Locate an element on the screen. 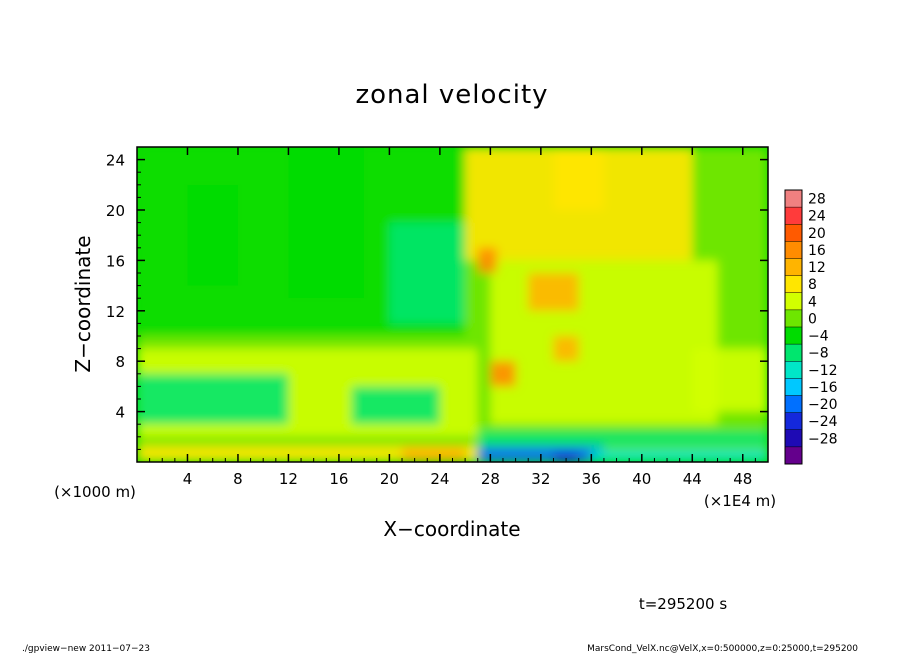  colorbar-label: −24 is located at coordinates (823, 422).